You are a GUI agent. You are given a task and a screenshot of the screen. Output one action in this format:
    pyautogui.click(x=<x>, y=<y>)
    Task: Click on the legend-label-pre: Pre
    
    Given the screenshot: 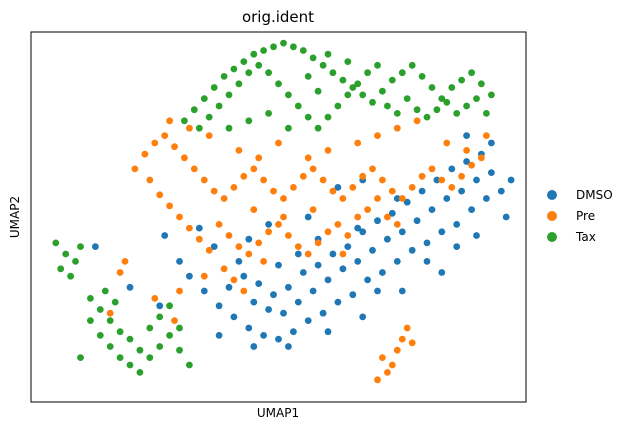 What is the action you would take?
    pyautogui.click(x=585, y=216)
    